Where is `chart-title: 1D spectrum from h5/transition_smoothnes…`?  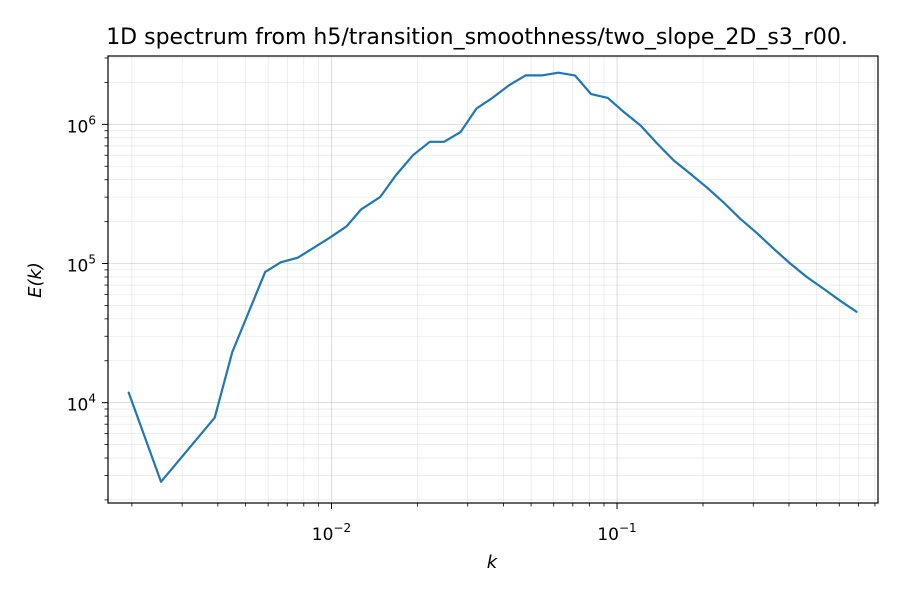
chart-title: 1D spectrum from h5/transition_smoothnes… is located at coordinates (477, 37).